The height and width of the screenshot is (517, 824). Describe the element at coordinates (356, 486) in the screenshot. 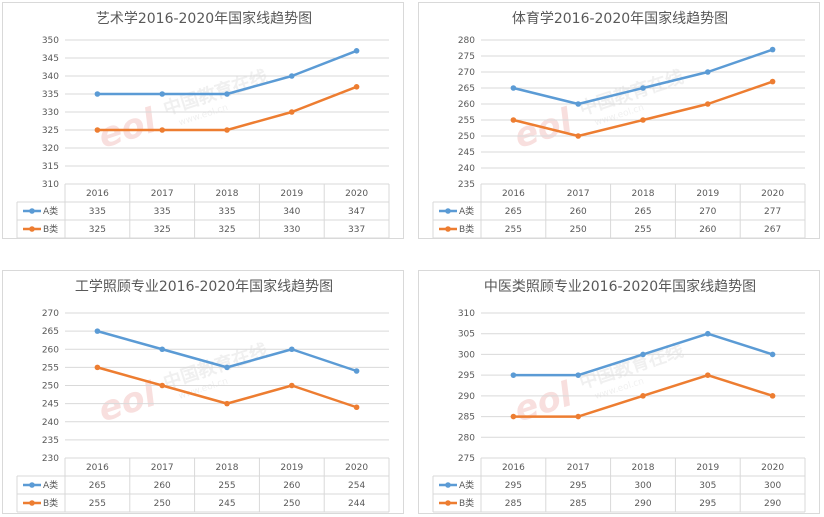

I see `table-cell-value: 254` at that location.